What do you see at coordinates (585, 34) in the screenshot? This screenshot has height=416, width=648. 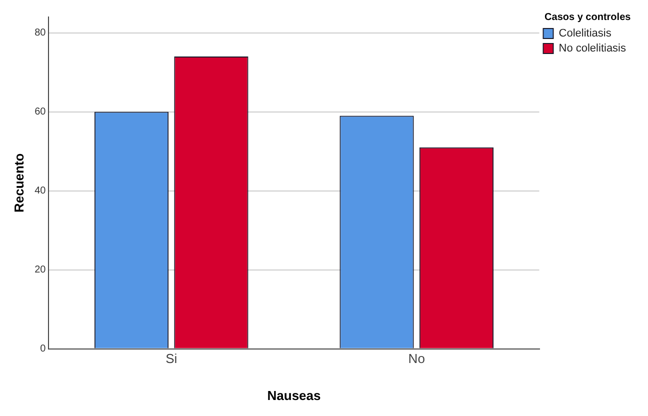 I see `legend-label: Colelitiasis` at bounding box center [585, 34].